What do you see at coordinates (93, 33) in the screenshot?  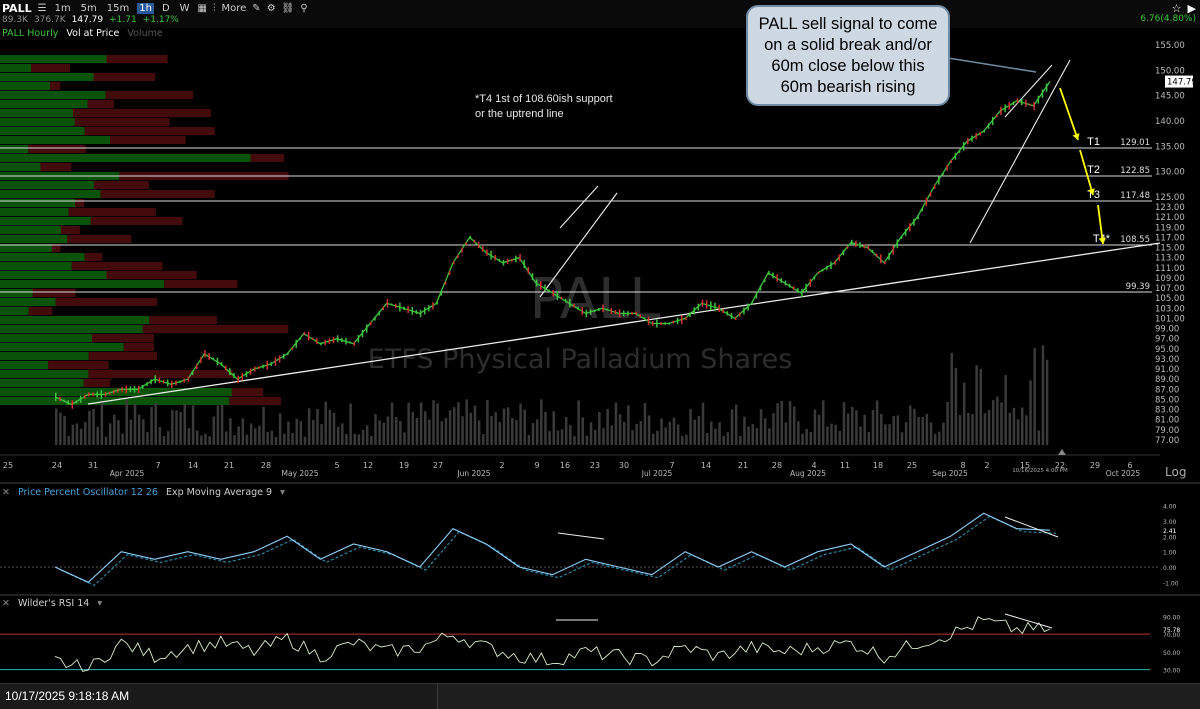 I see `vol-at-price-label: Vol at Price` at bounding box center [93, 33].